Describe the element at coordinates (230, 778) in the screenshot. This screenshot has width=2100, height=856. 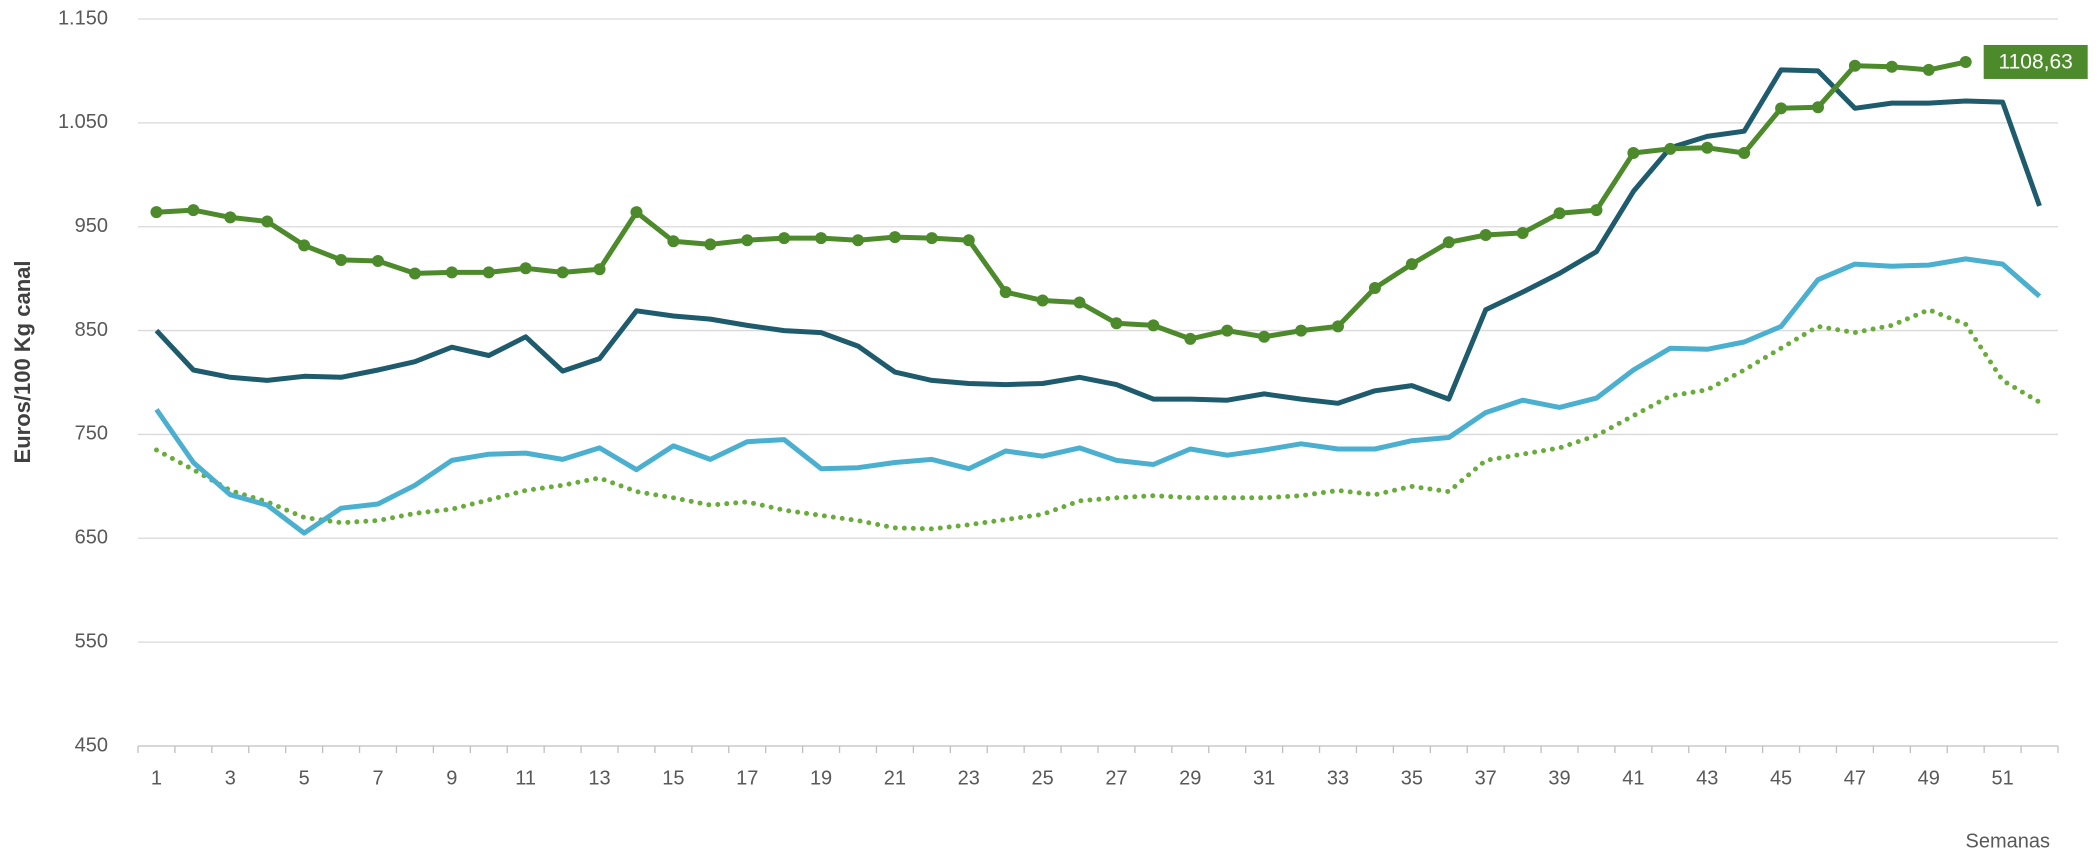
I see `x-tick-label: 3` at that location.